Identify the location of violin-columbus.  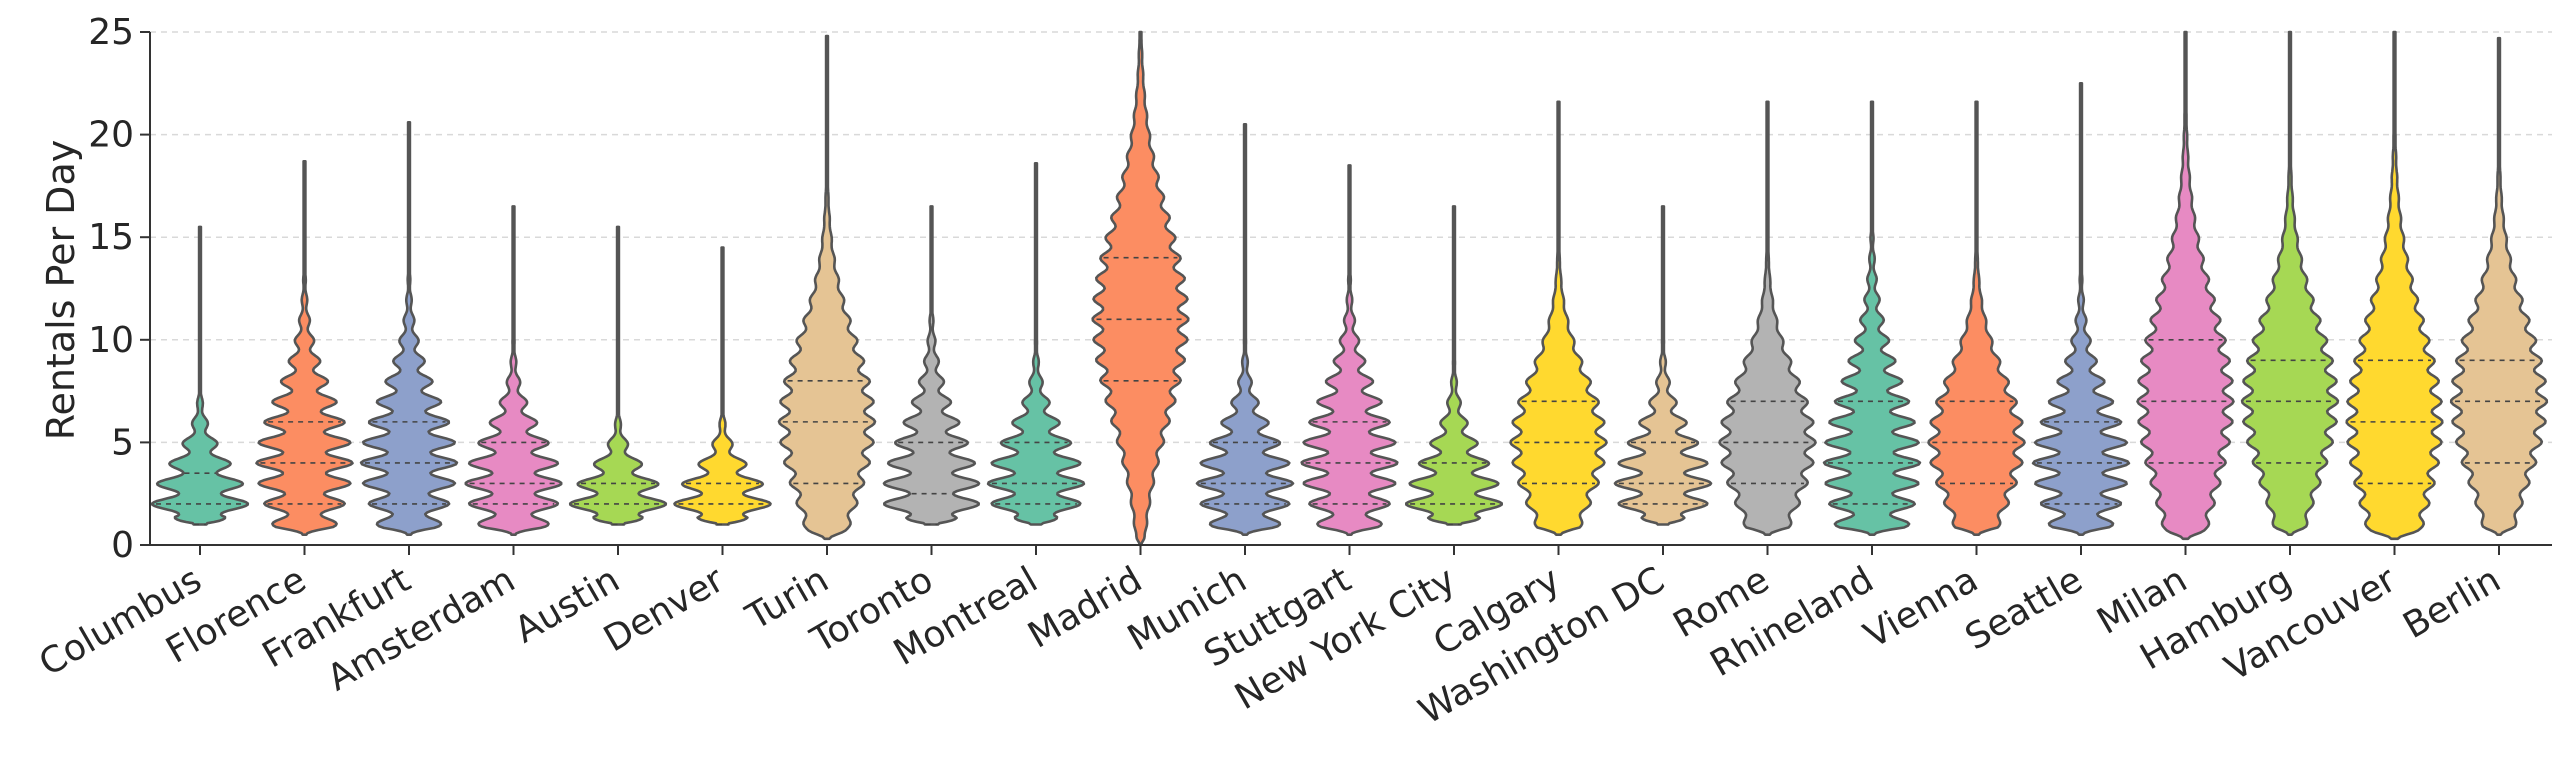
(200, 375).